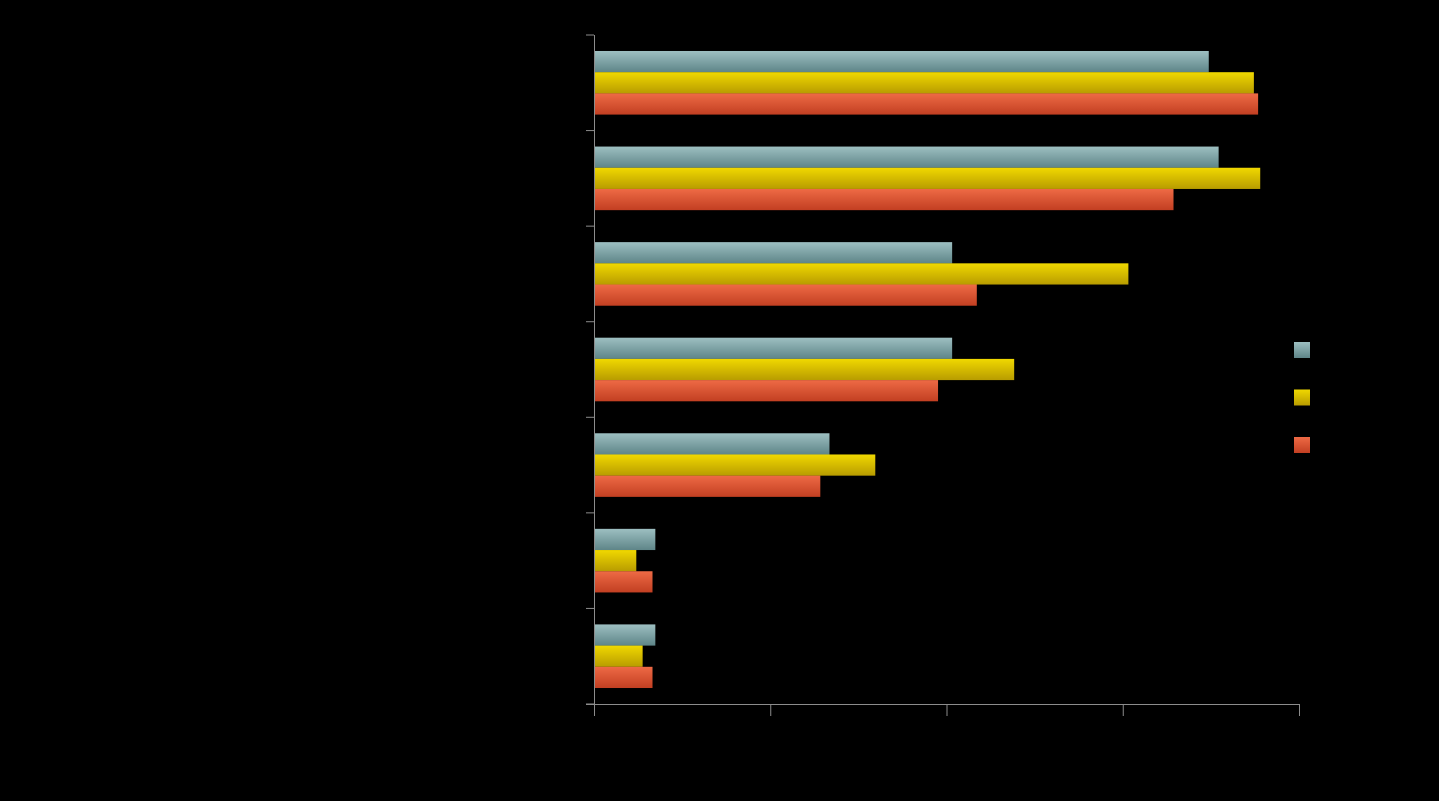 The width and height of the screenshot is (1439, 801). Describe the element at coordinates (766, 391) in the screenshot. I see `bar-cat3-series2` at that location.